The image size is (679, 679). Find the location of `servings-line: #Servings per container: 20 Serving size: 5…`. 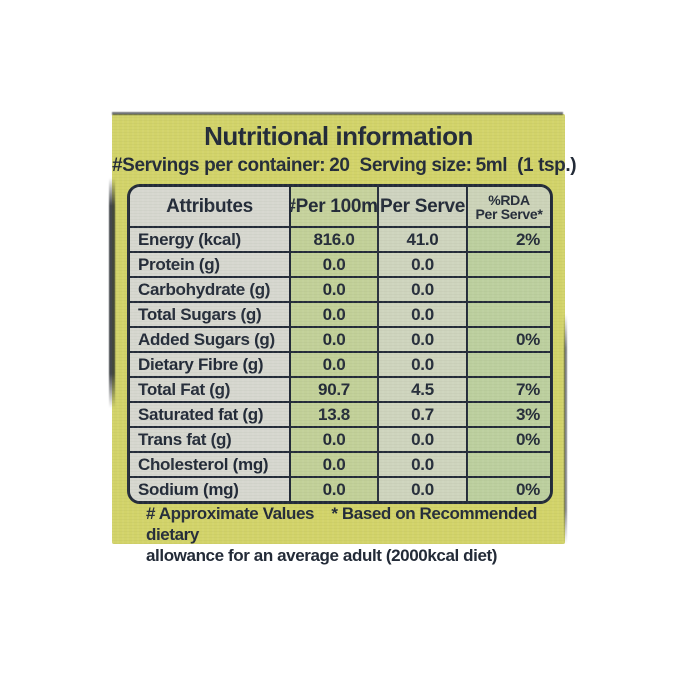

servings-line: #Servings per container: 20 Serving size: 5… is located at coordinates (344, 166).